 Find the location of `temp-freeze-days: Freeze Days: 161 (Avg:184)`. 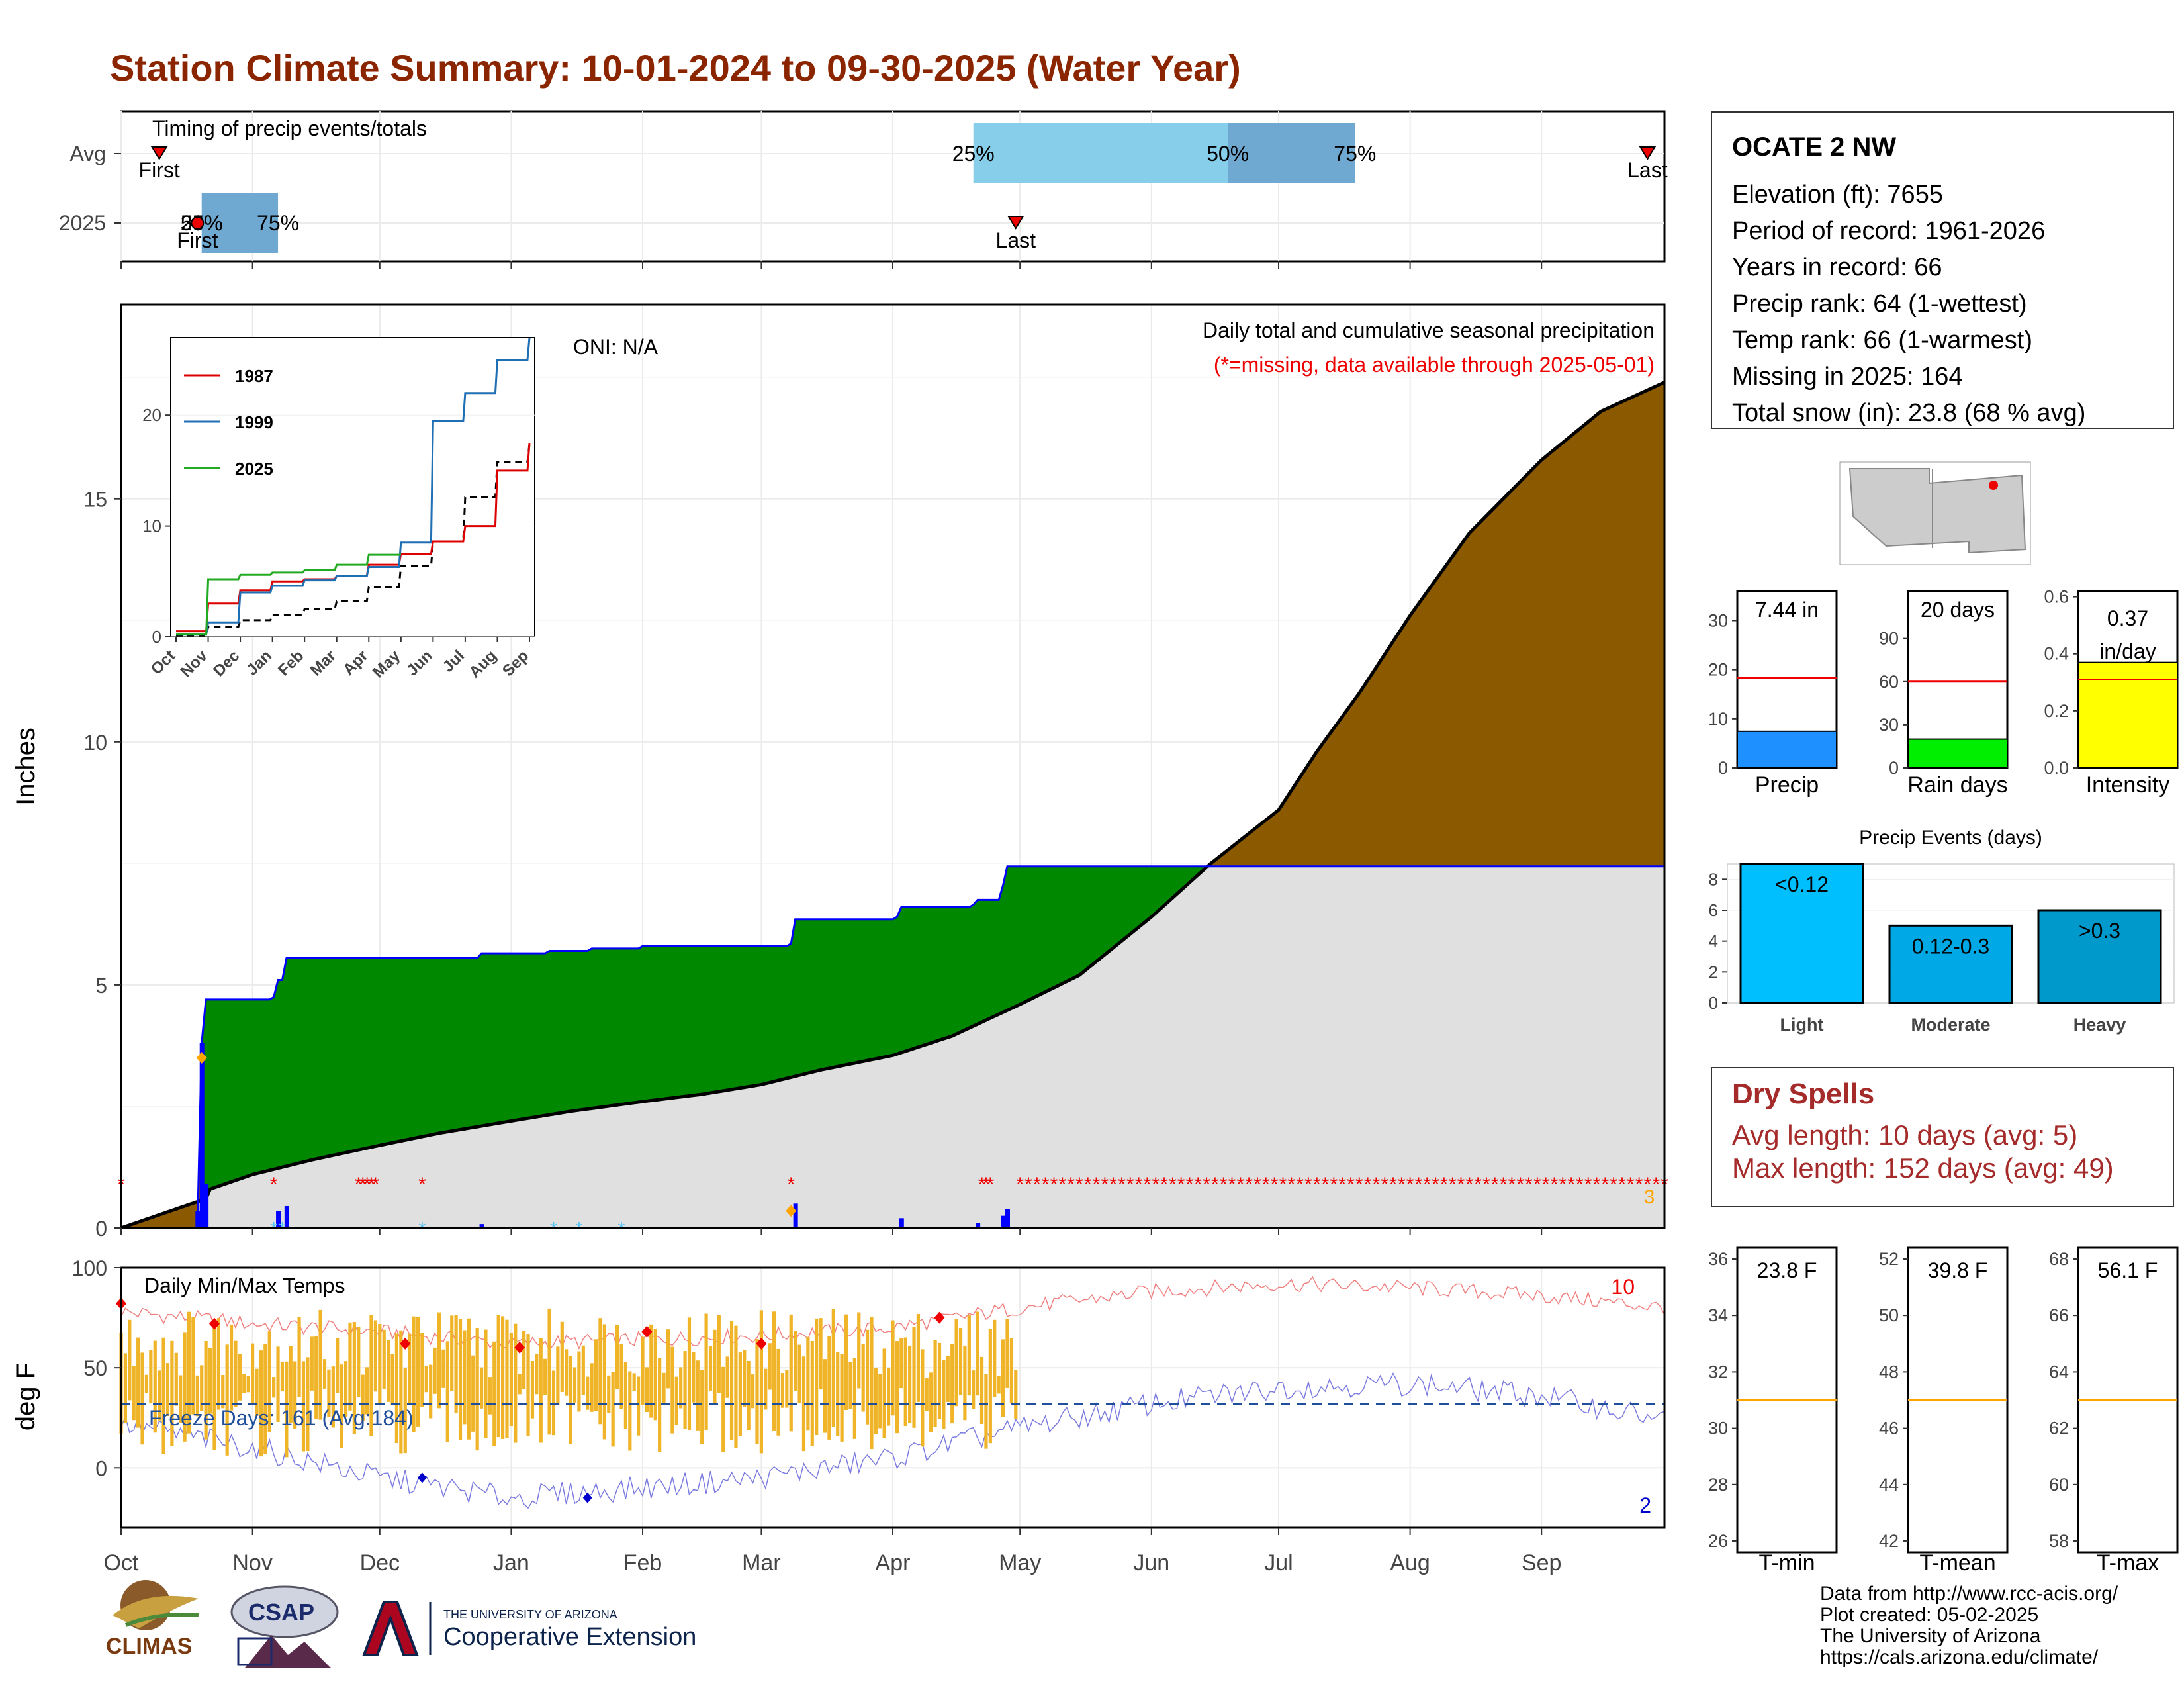

temp-freeze-days: Freeze Days: 161 (Avg:184) is located at coordinates (281, 1418).